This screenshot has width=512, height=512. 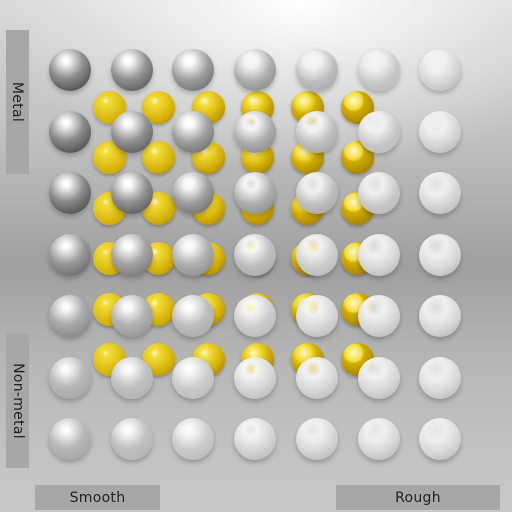 I want to click on non-metal-axis-label: Non-metal, so click(x=17, y=400).